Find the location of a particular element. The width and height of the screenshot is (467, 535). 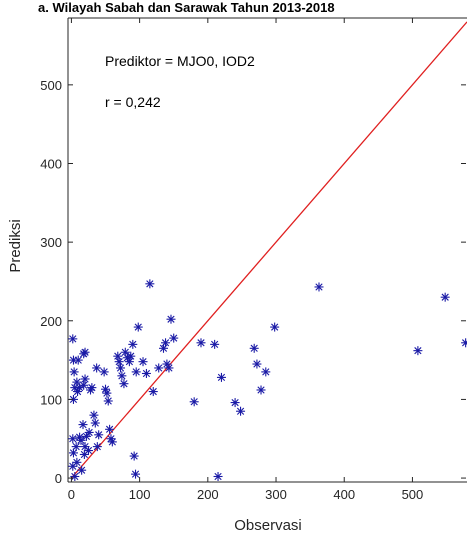

y-tick-label: 200 is located at coordinates (51, 321).